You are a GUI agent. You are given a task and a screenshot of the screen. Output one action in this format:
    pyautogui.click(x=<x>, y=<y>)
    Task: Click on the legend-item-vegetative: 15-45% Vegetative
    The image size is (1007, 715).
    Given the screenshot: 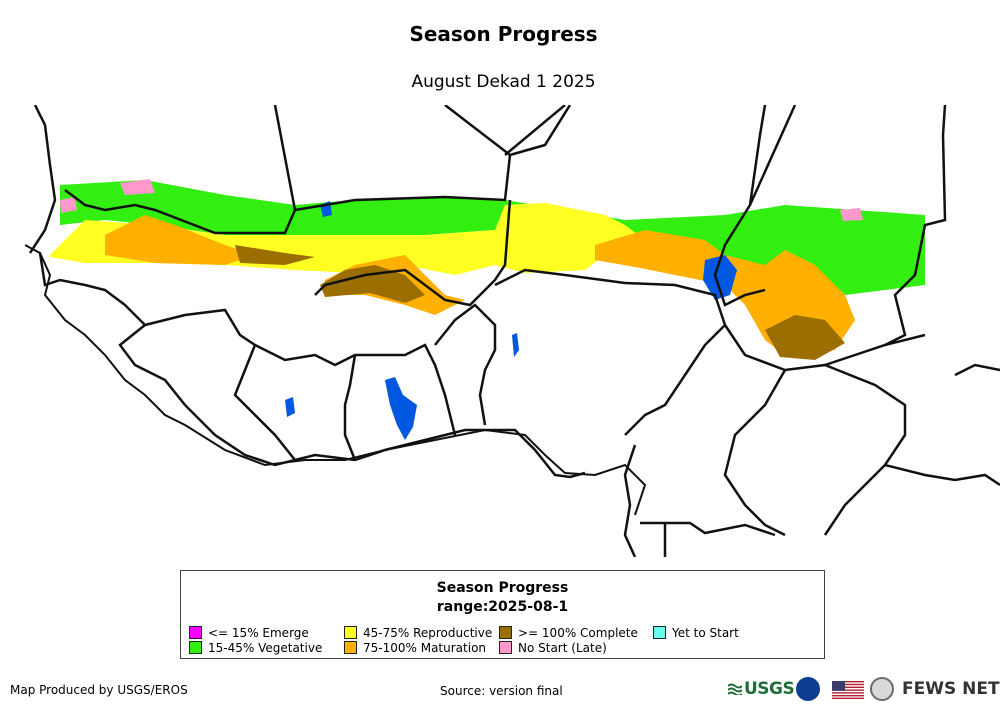 What is the action you would take?
    pyautogui.click(x=255, y=648)
    